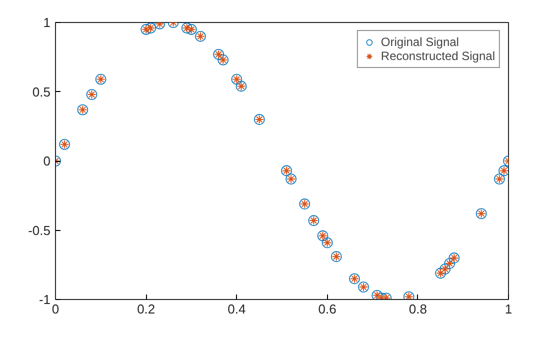 This screenshot has height=337, width=560. Describe the element at coordinates (508, 309) in the screenshot. I see `x-tick-label: 1` at that location.